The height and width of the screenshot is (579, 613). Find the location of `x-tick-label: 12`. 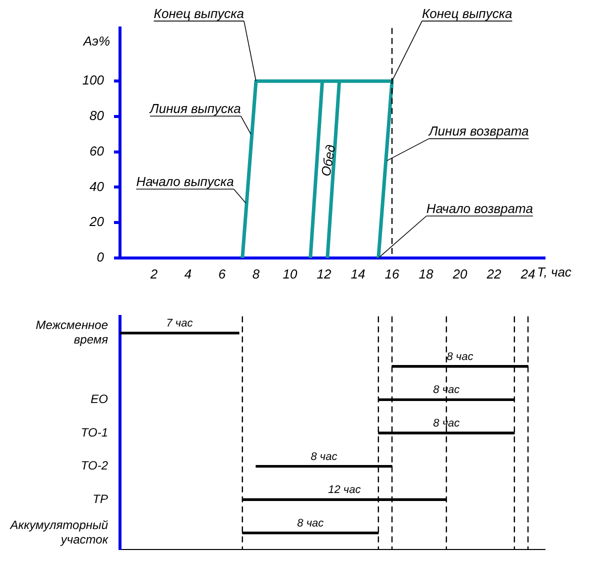

x-tick-label: 12 is located at coordinates (324, 274).